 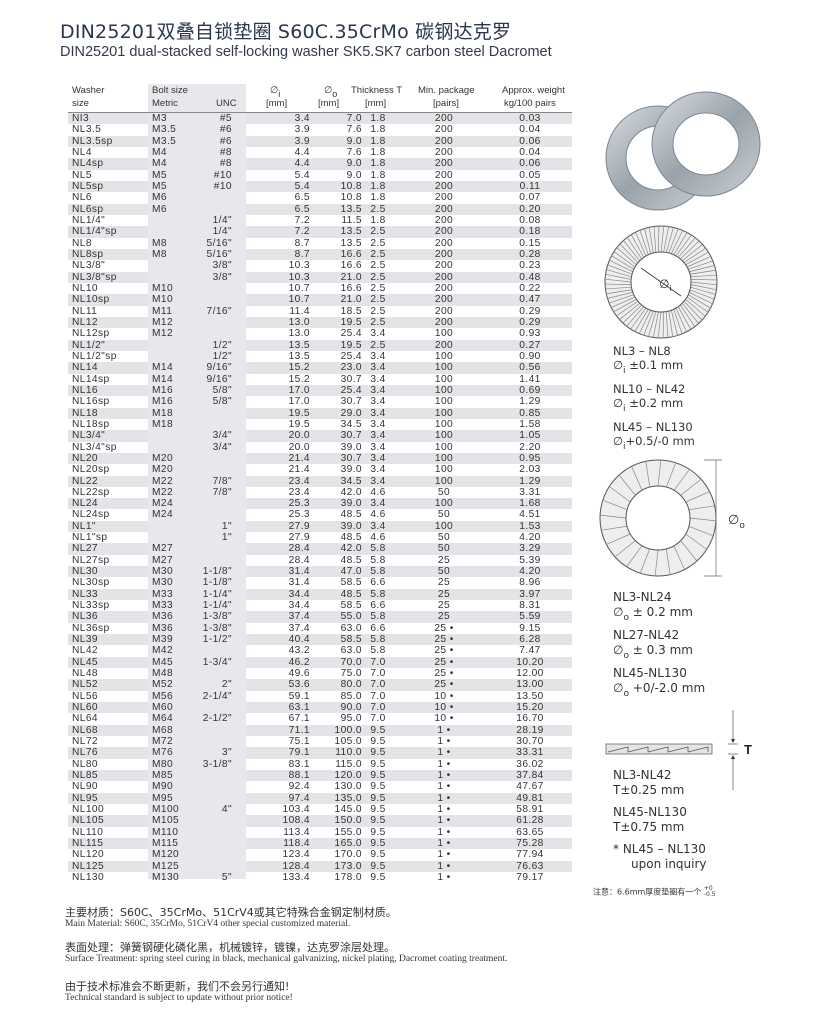 What do you see at coordinates (348, 742) in the screenshot?
I see `cell-outer-diameter: 105.0` at bounding box center [348, 742].